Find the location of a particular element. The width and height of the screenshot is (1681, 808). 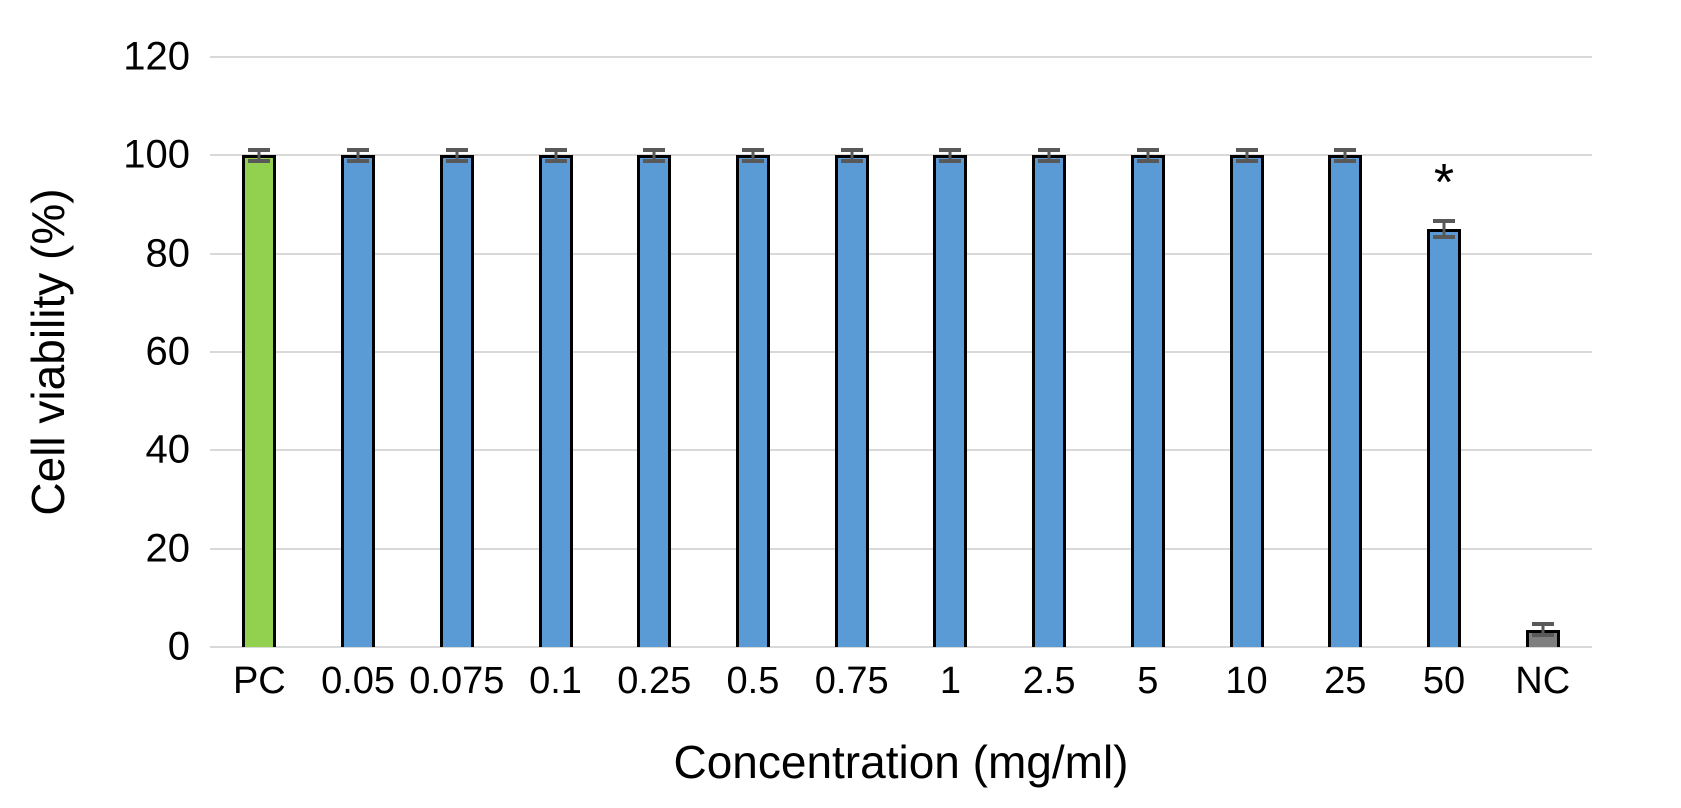

y-axis: 0 20 40 60 80 100 120 is located at coordinates (125, 352).